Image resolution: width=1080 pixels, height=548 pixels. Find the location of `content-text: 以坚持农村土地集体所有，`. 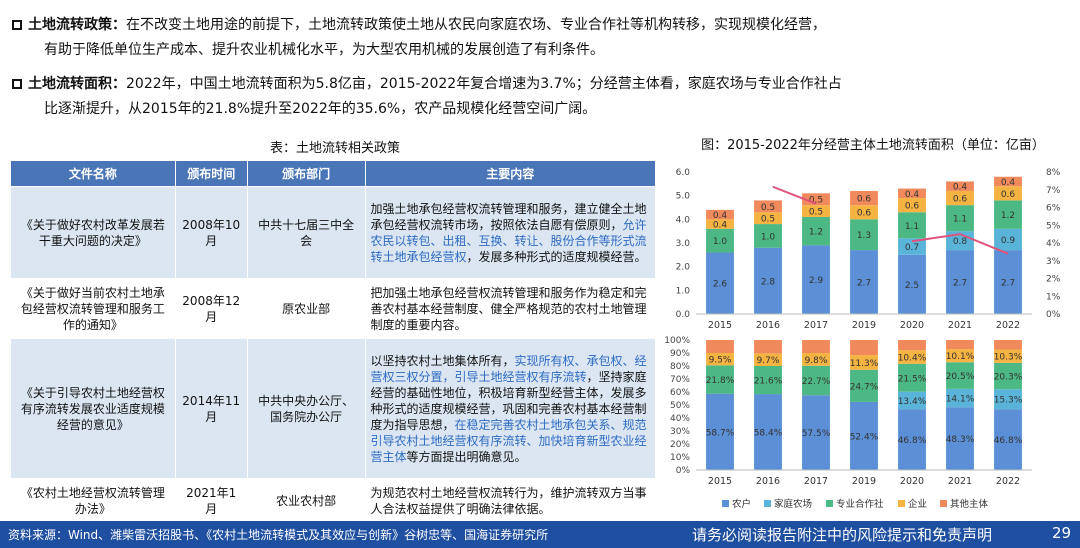

content-text: 以坚持农村土地集体所有， is located at coordinates (442, 360).